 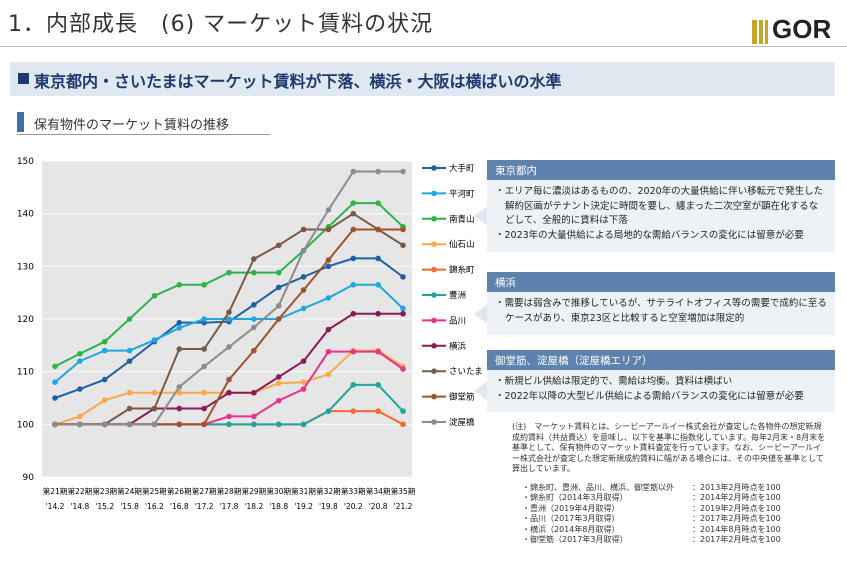 I want to click on panel-title: 御堂筋、淀屋橋（淀屋橋エリア）, so click(x=661, y=360).